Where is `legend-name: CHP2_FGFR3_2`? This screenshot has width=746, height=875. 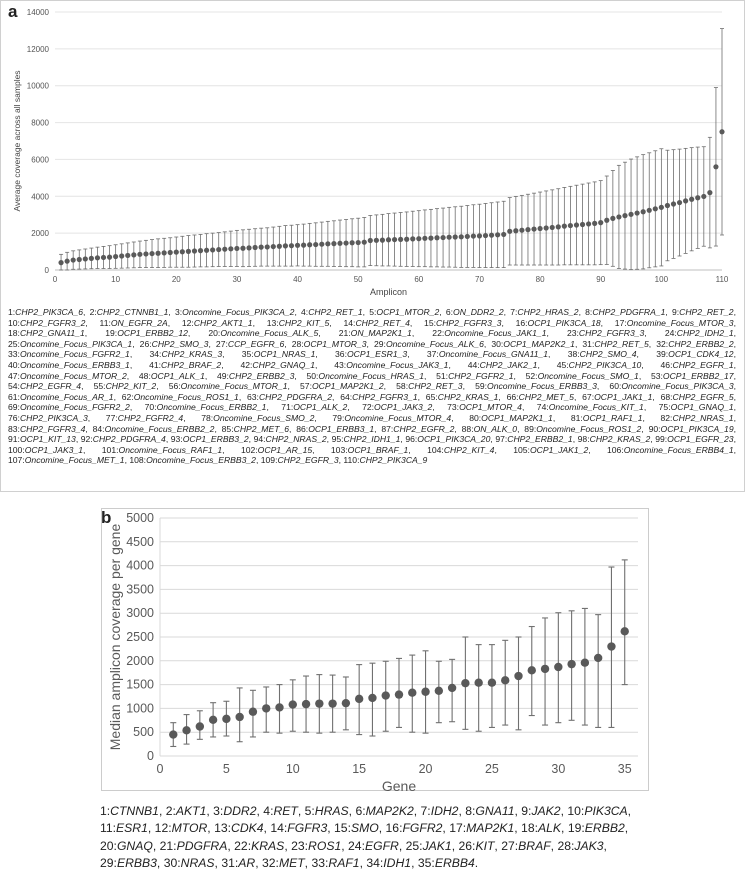 legend-name: CHP2_FGFR3_2 is located at coordinates (52, 322).